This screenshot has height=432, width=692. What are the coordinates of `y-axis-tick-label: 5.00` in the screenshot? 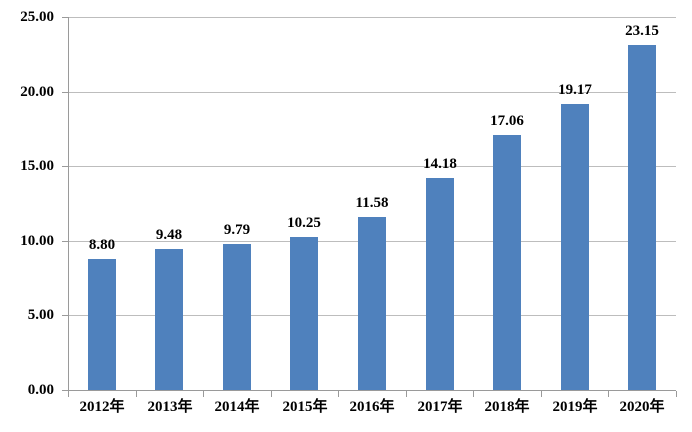 It's located at (40, 315).